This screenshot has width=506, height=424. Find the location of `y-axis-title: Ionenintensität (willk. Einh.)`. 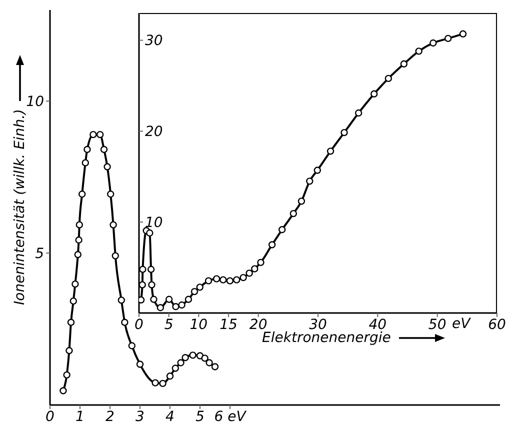

y-axis-title: Ionenintensität (willk. Einh.) is located at coordinates (20, 207).